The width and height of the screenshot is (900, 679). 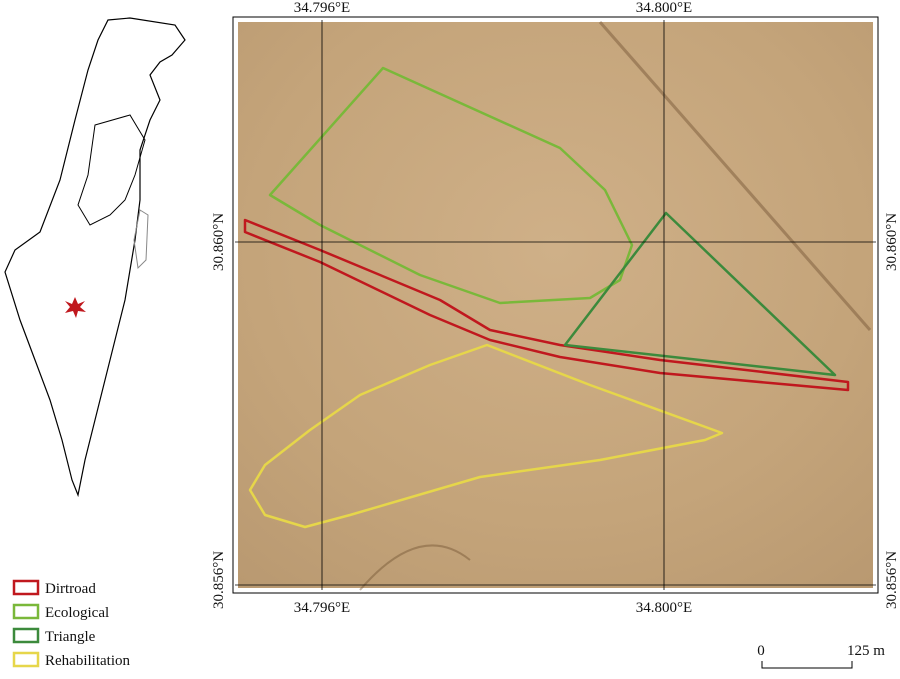 I want to click on location-star, so click(x=75, y=307).